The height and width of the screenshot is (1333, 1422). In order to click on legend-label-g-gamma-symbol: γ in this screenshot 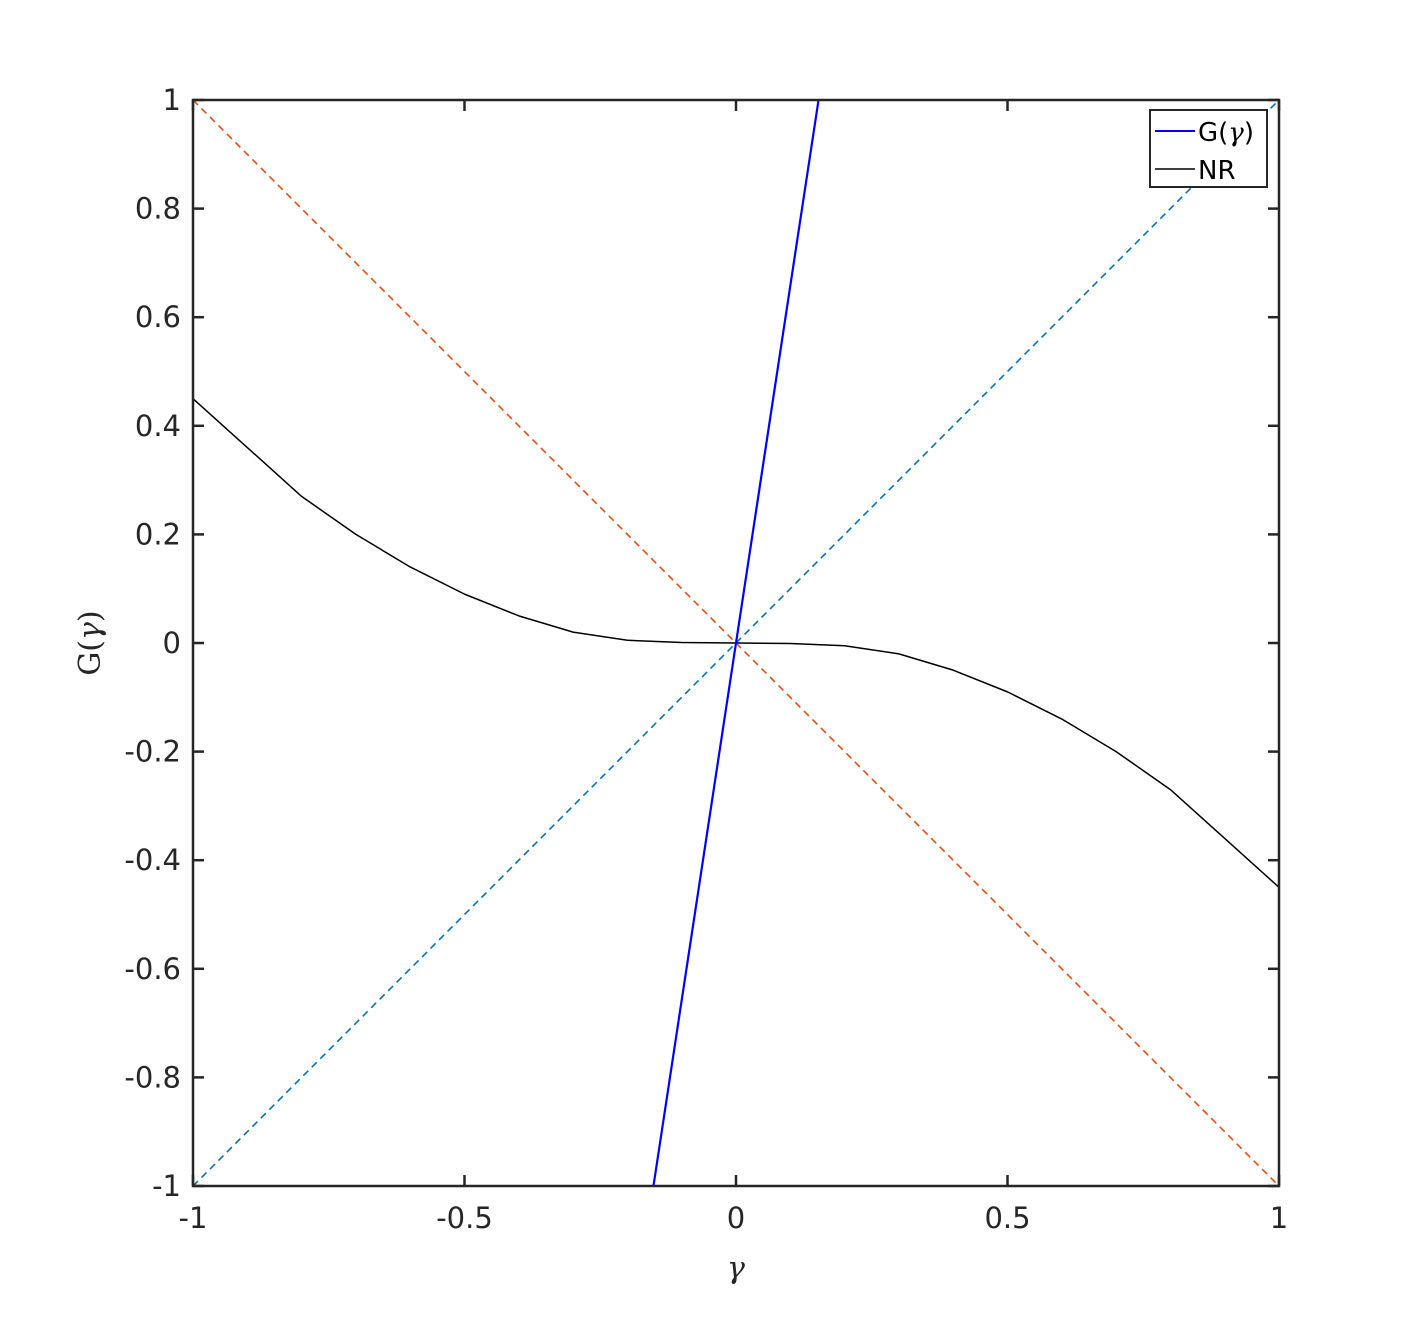, I will do `click(1236, 133)`.